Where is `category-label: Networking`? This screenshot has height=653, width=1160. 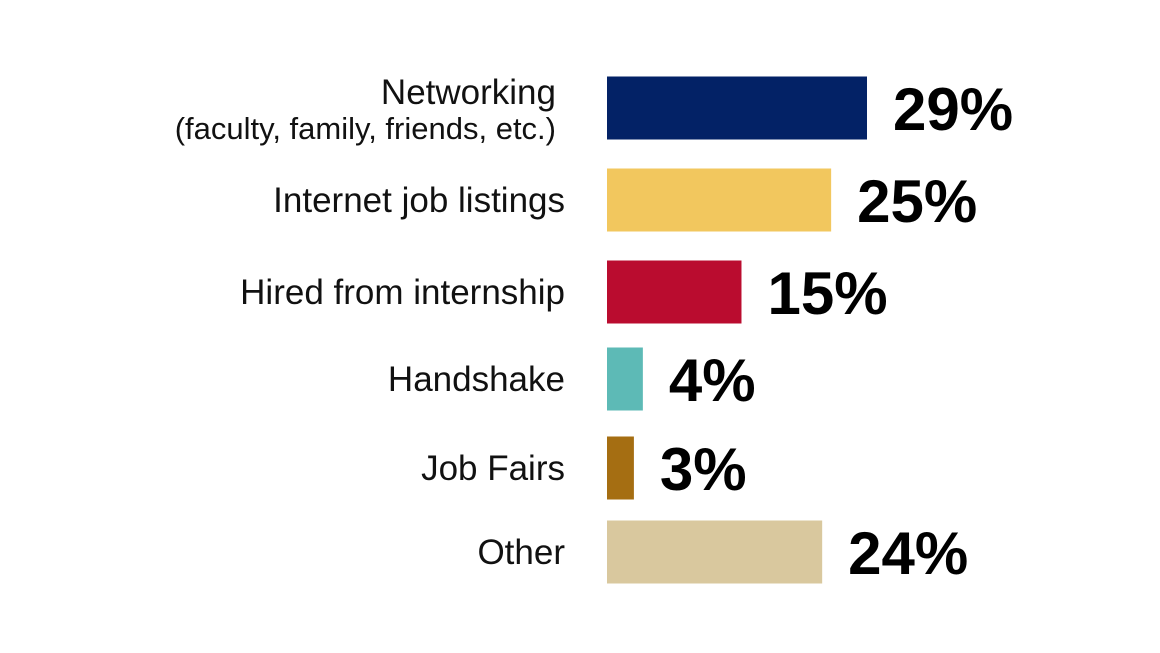
category-label: Networking is located at coordinates (468, 92).